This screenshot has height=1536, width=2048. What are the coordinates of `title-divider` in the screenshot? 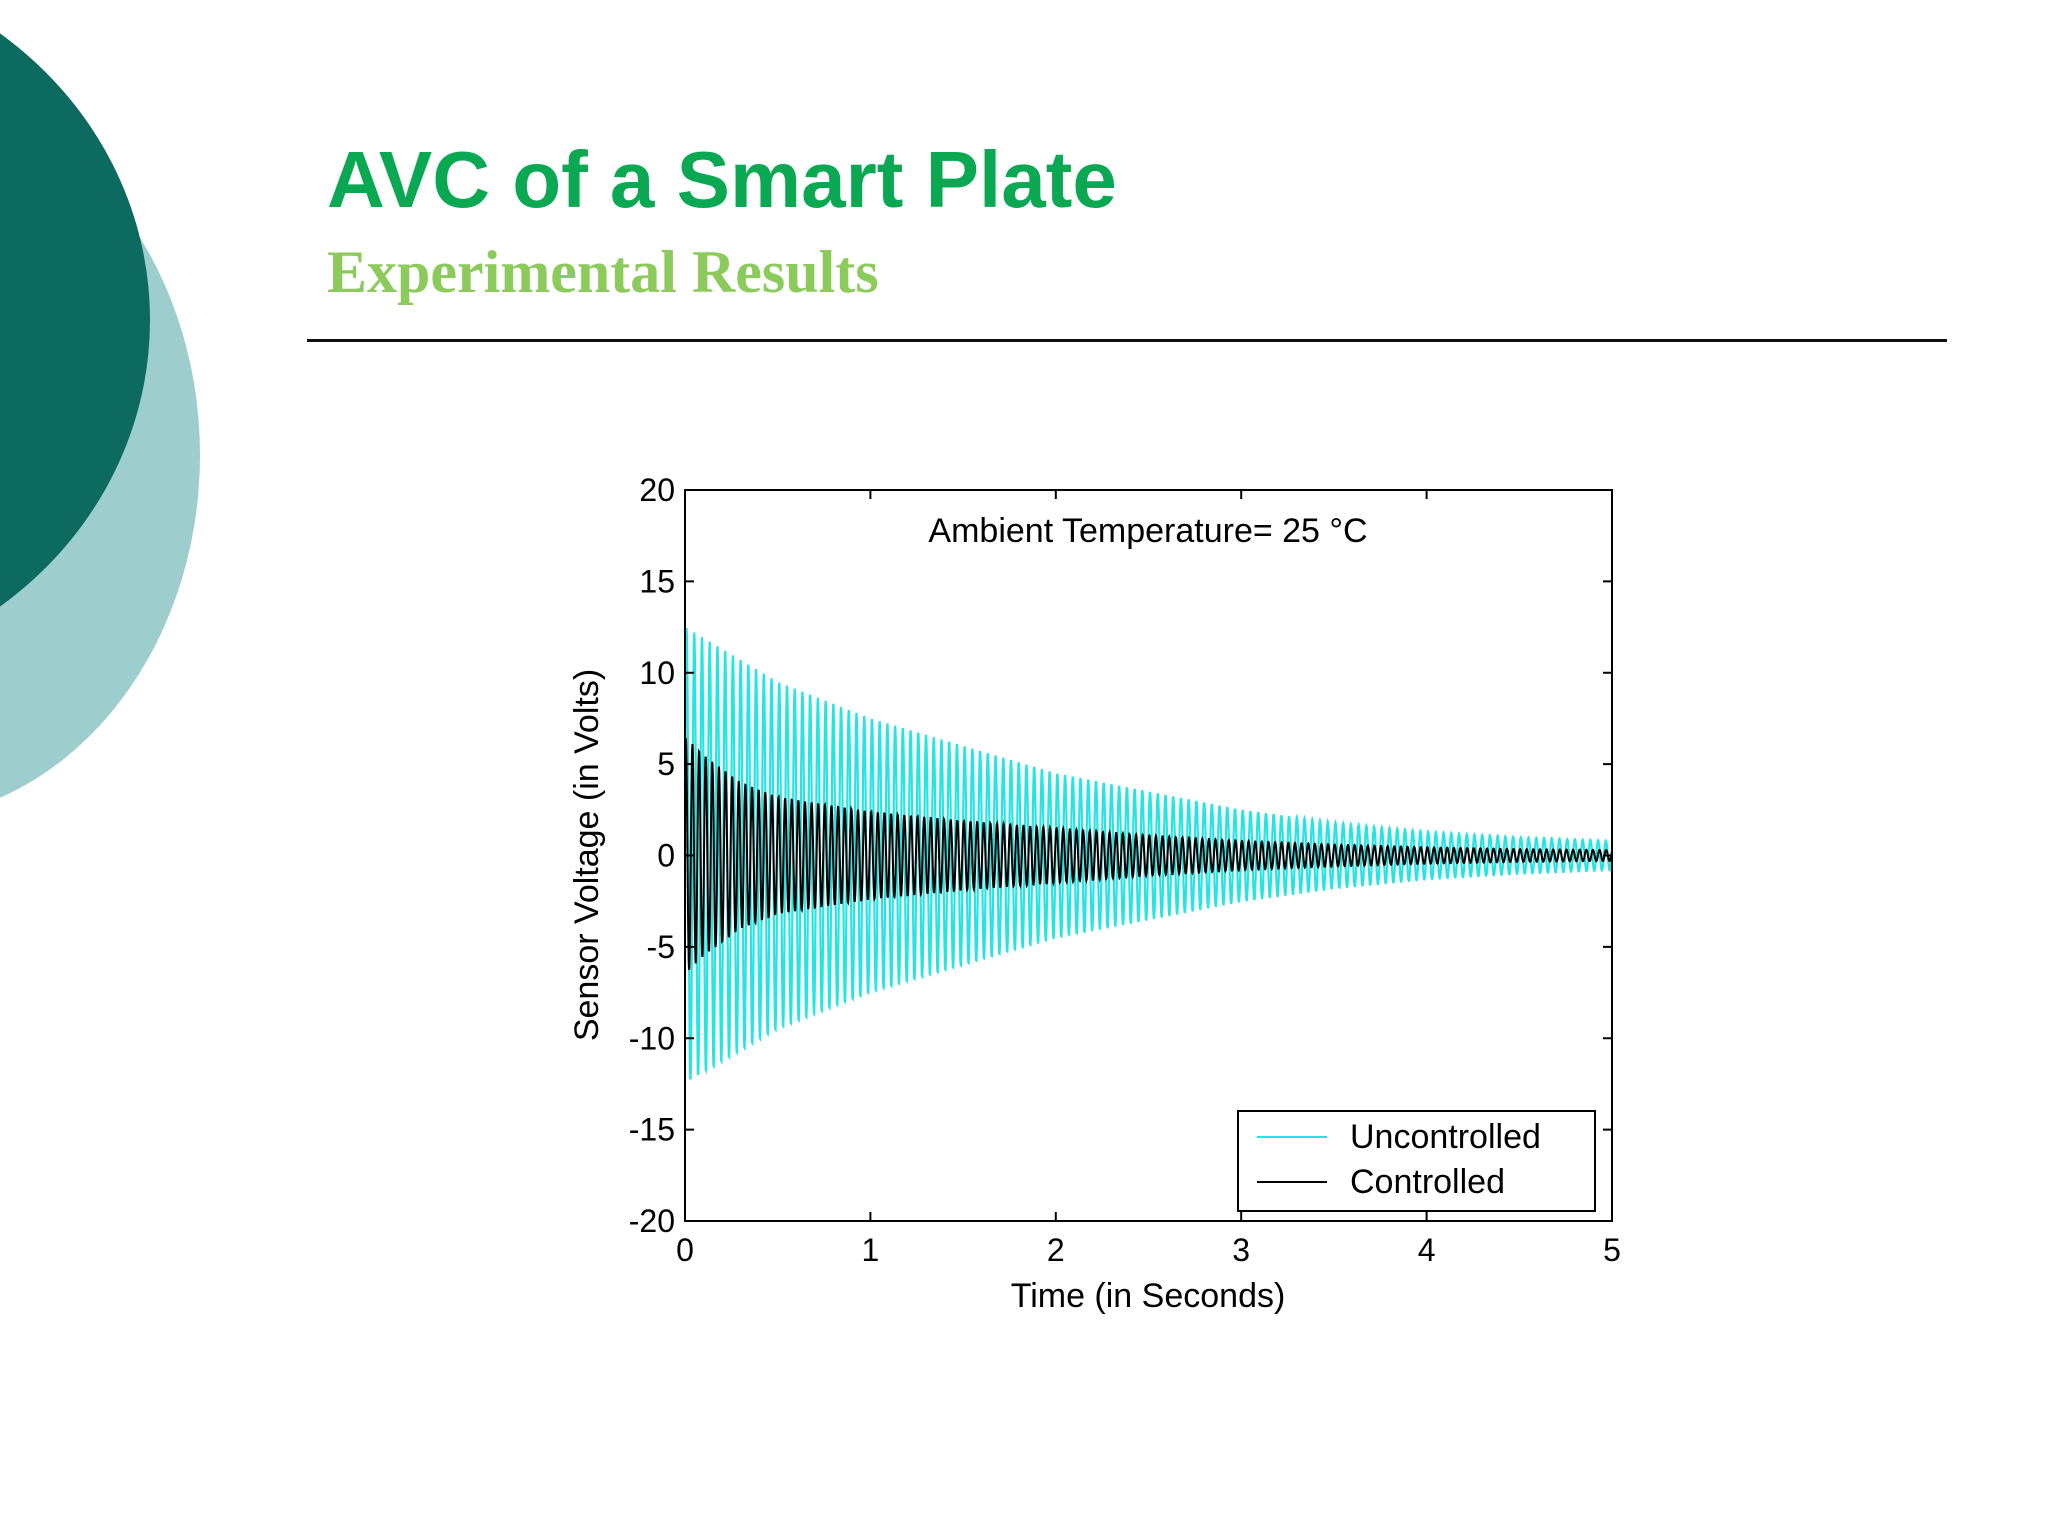 It's located at (1127, 340).